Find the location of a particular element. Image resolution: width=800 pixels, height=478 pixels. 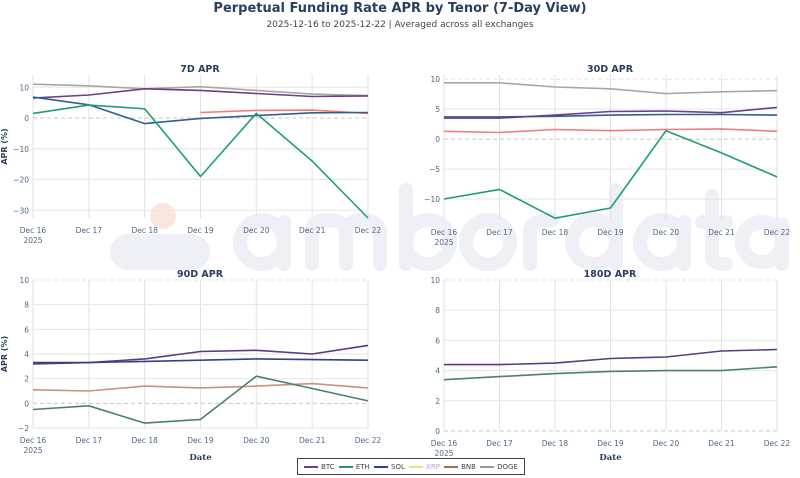

legend-item-eth: ETH is located at coordinates (354, 466).